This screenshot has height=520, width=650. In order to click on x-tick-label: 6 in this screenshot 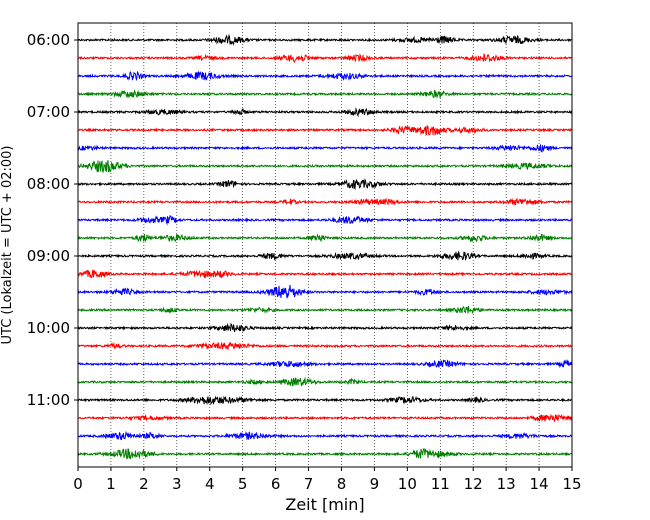, I will do `click(276, 484)`.